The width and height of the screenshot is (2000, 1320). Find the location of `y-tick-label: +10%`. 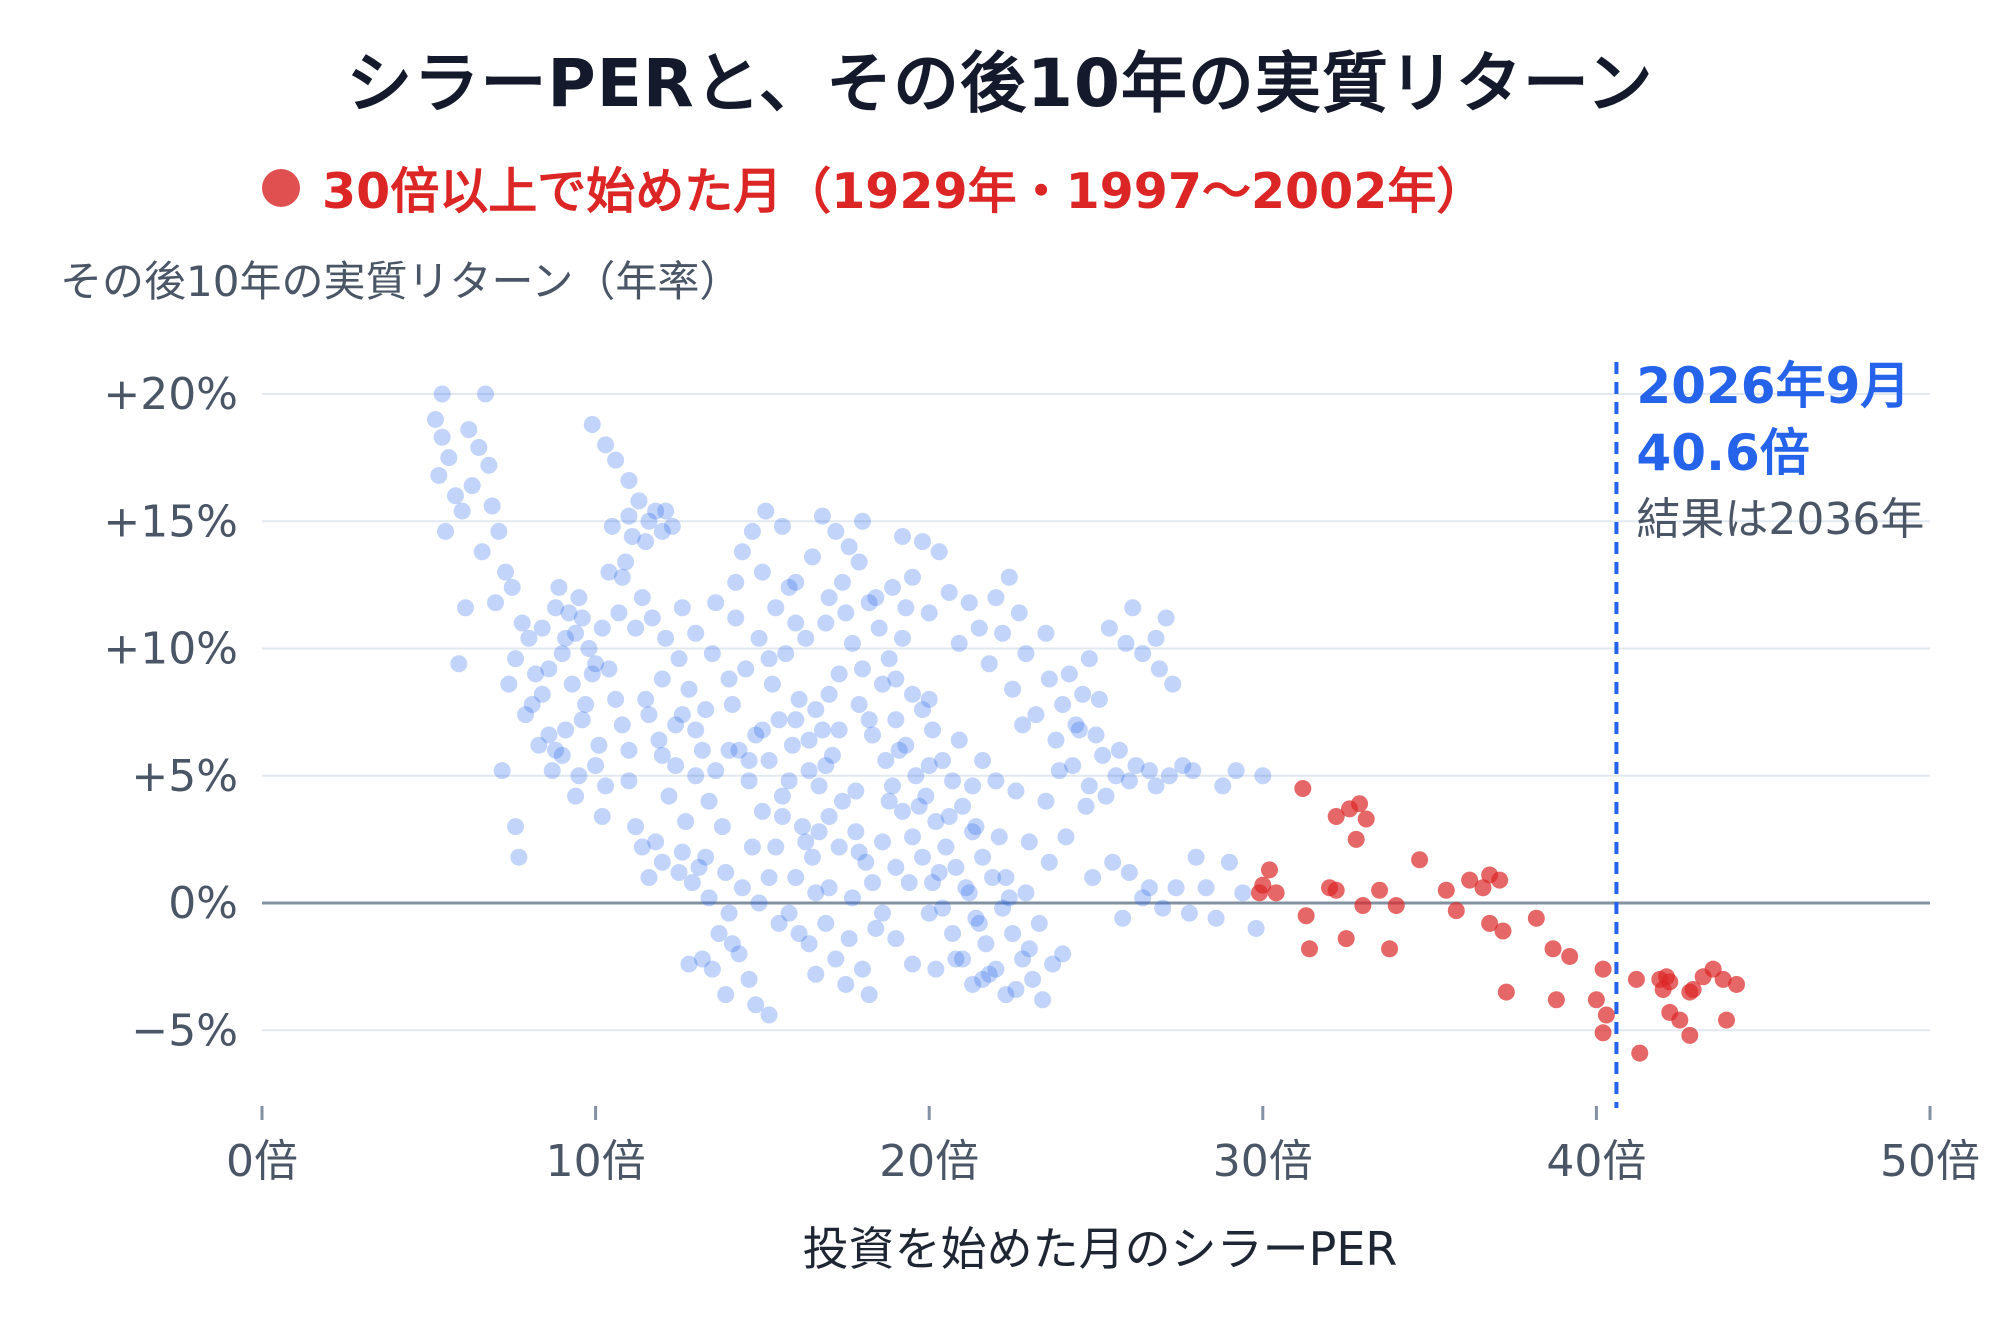

y-tick-label: +10% is located at coordinates (170, 649).